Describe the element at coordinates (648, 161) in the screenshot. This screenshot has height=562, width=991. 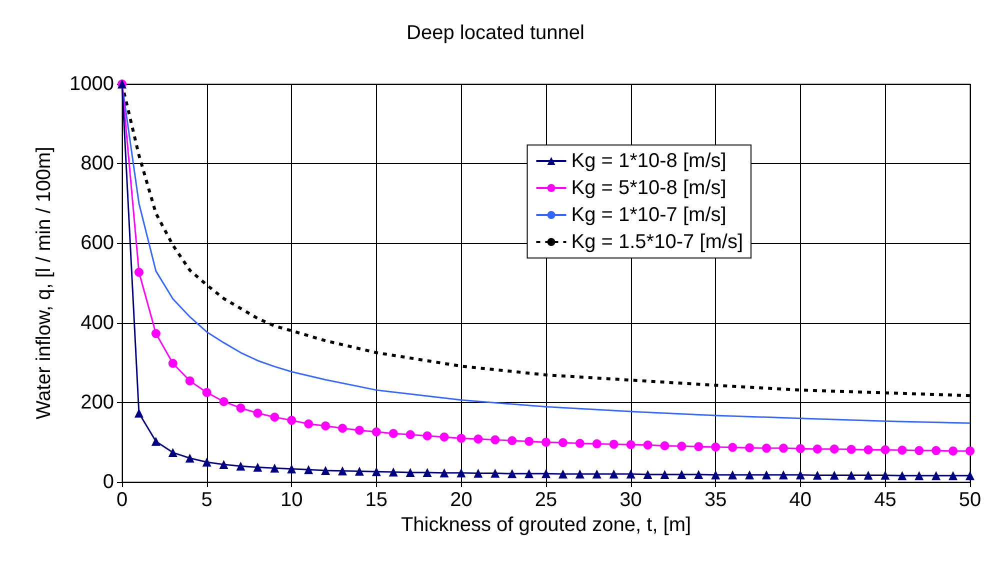
I see `legend-label: Kg = 1*10-8 [m/s]` at that location.